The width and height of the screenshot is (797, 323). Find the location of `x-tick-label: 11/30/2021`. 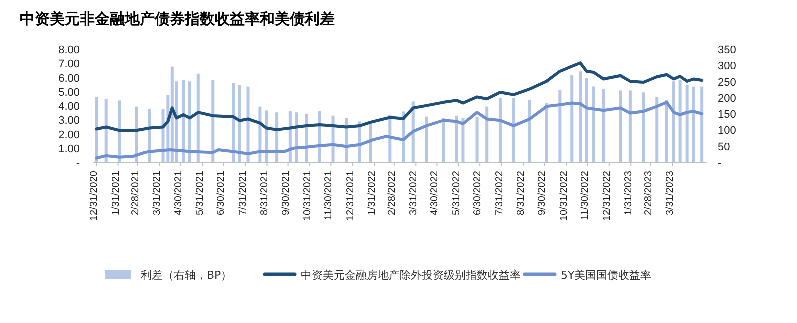

x-tick-label: 11/30/2021 is located at coordinates (329, 195).